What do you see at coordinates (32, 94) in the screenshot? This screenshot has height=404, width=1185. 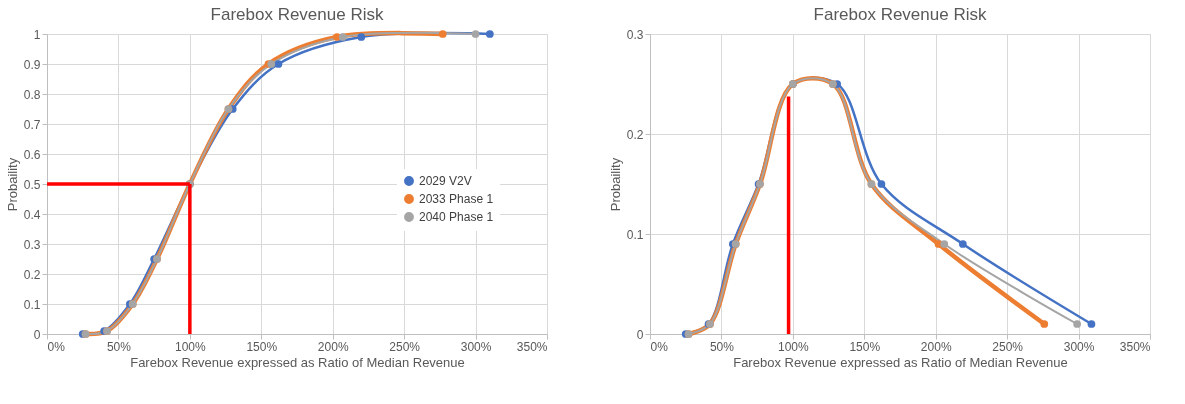 I see `y-tick-label: 0.8` at bounding box center [32, 94].